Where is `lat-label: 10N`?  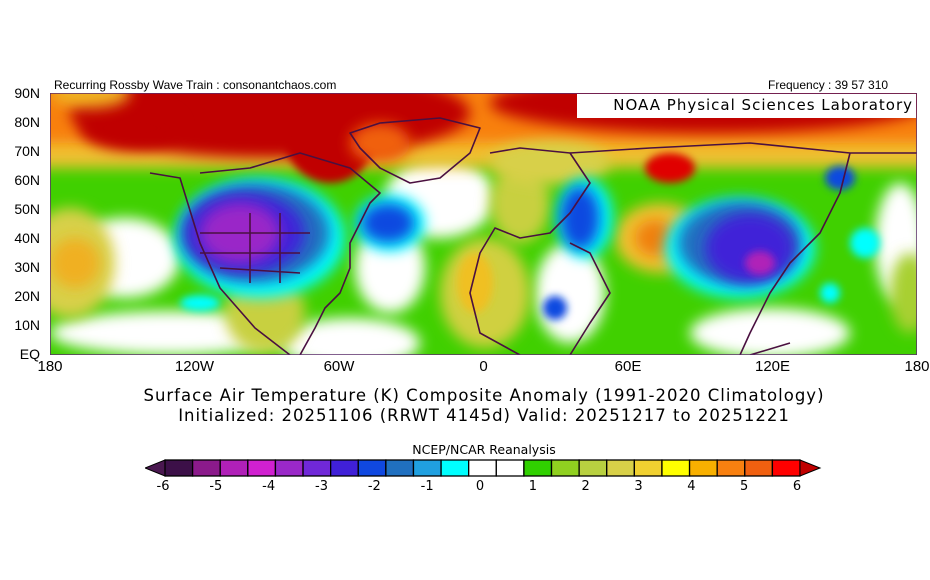 lat-label: 10N is located at coordinates (27, 325).